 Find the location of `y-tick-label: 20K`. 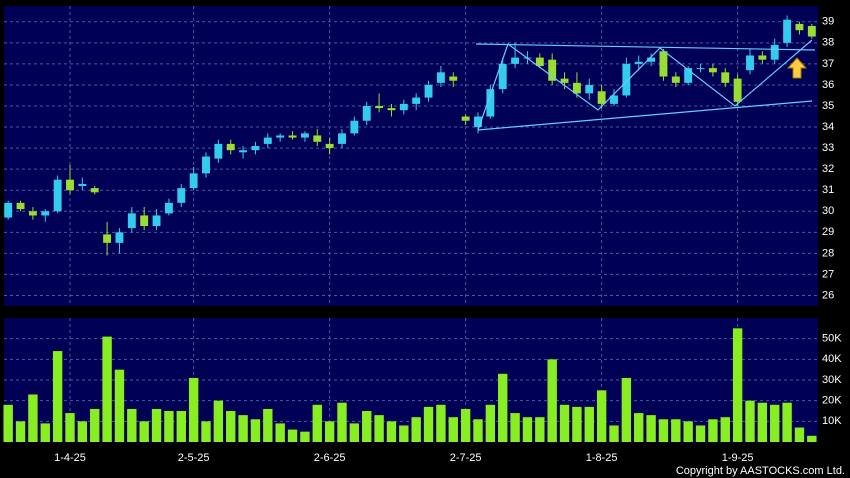

y-tick-label: 20K is located at coordinates (832, 401).